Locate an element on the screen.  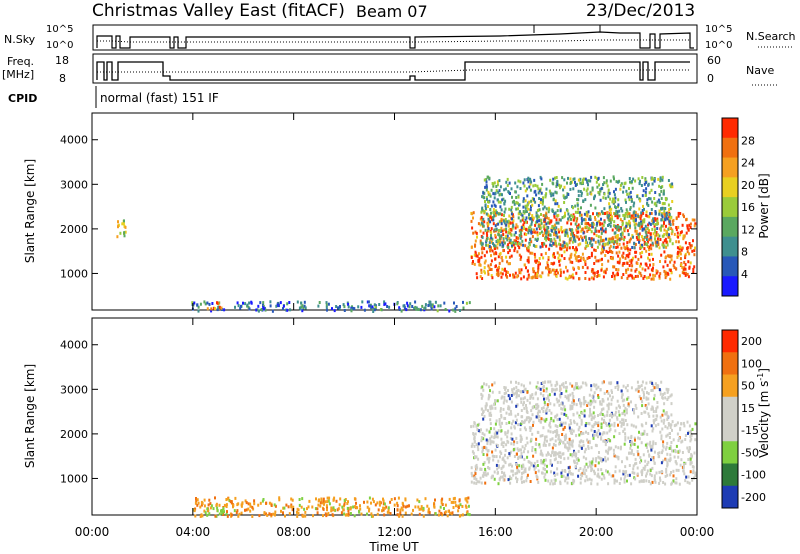
velocity-colorbar-tick-label: 100 is located at coordinates (751, 363).